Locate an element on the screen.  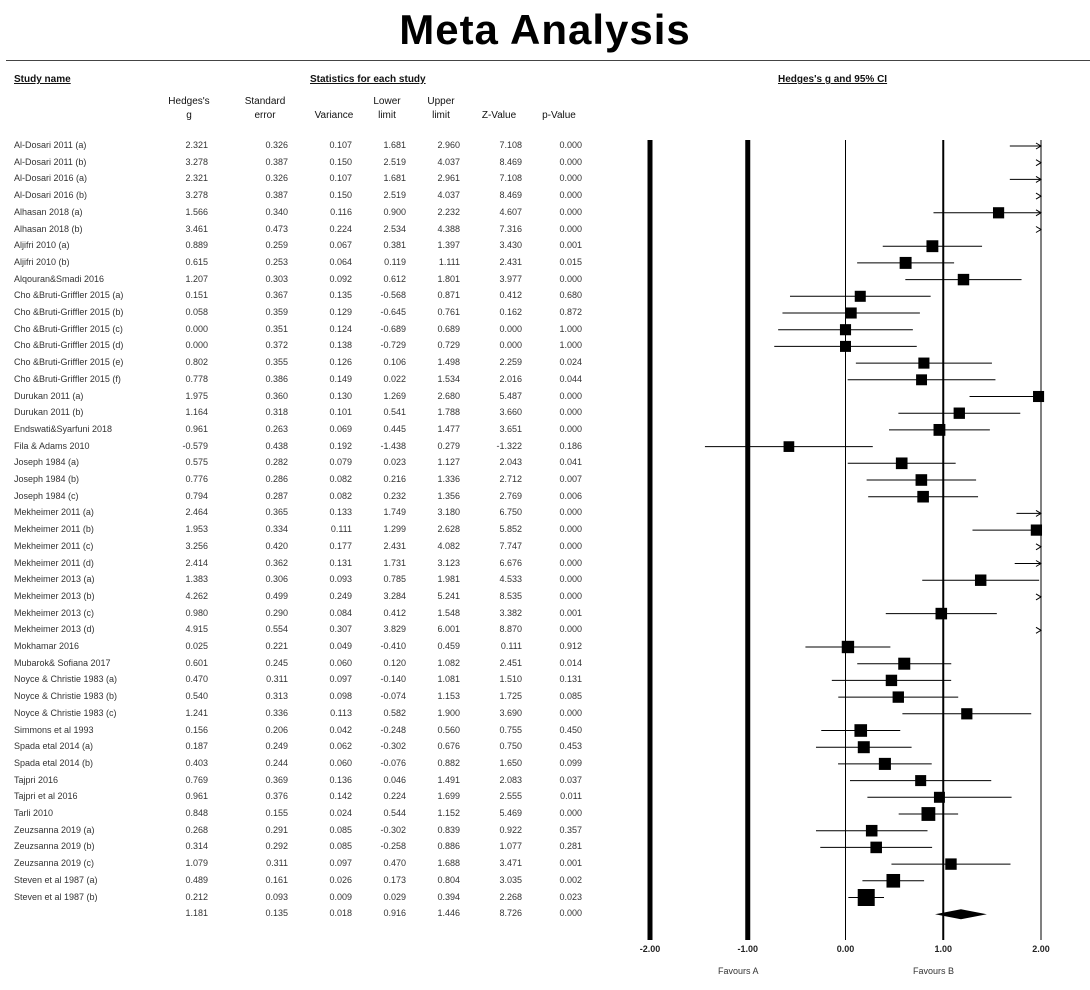
cell-lower: 0.612 is located at coordinates (394, 278).